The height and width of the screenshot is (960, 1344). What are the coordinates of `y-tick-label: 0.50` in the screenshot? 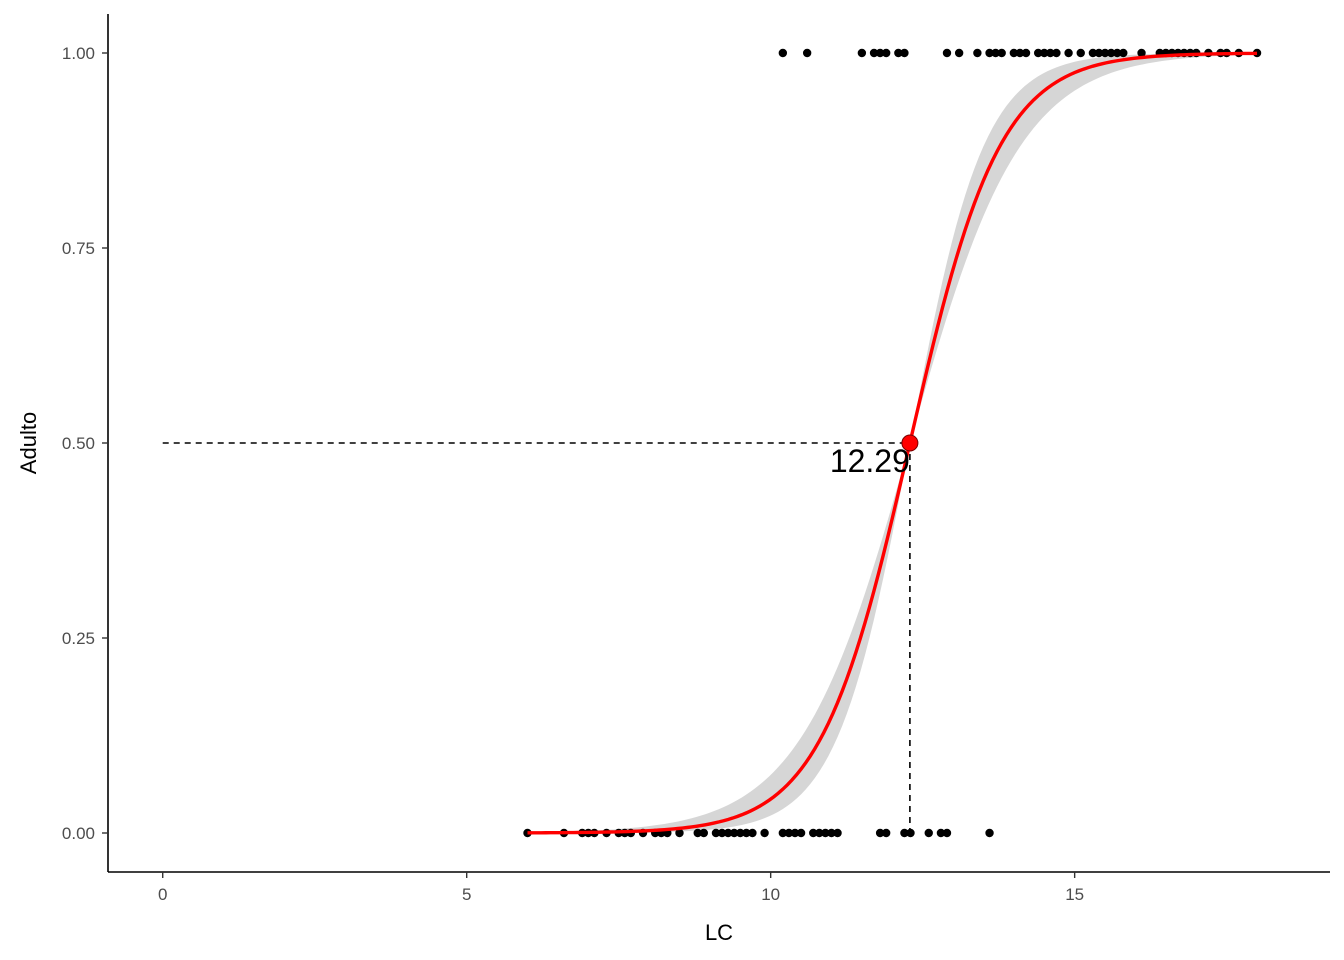 It's located at (78, 443).